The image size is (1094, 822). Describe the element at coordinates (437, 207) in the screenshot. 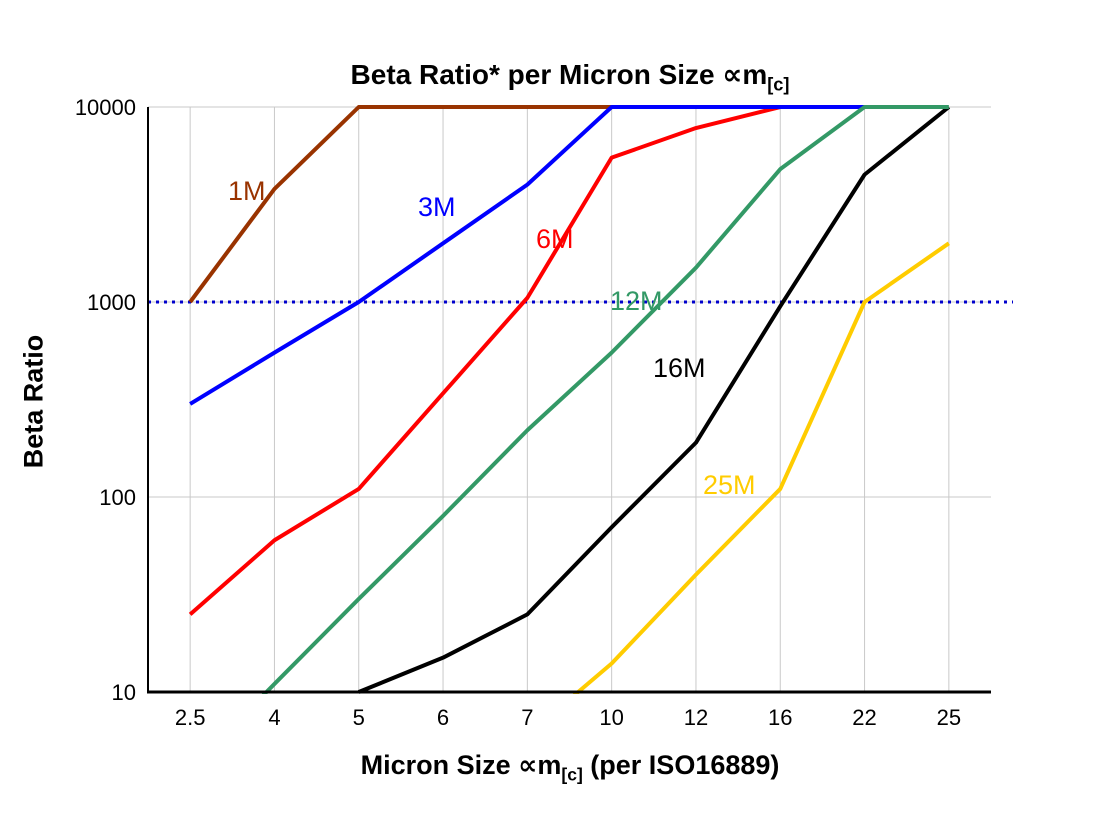

I see `series-label-3M: 3M` at that location.